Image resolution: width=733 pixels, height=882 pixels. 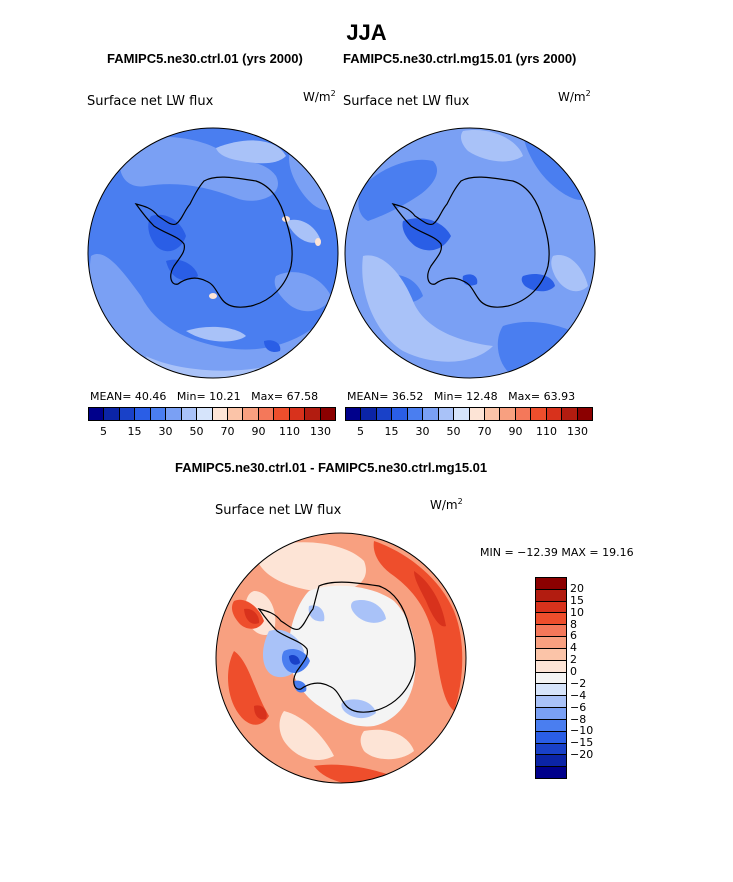 What do you see at coordinates (205, 58) in the screenshot?
I see `left-panel-title: FAMIPC5.ne30.ctrl.01 (yrs 2000)` at bounding box center [205, 58].